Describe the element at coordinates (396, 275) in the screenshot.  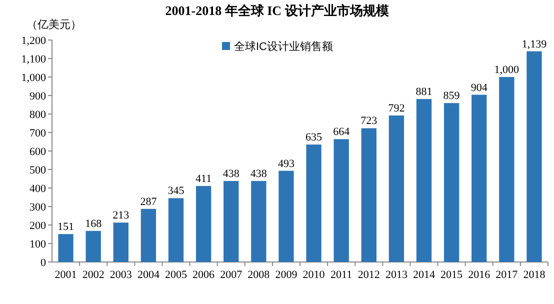
I see `xtick: 2013` at that location.